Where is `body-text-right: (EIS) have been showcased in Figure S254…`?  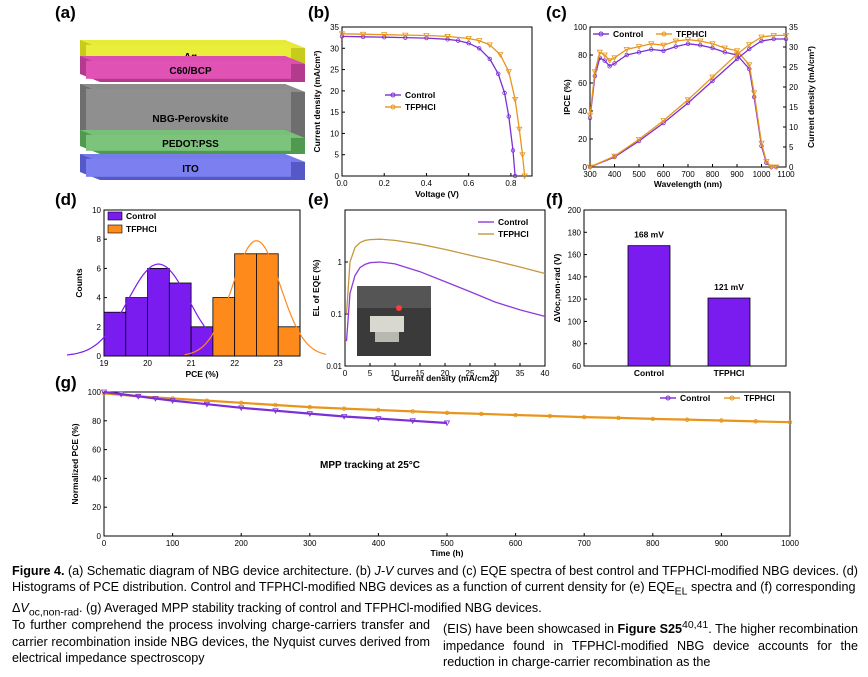 body-text-right: (EIS) have been showcased in Figure S254… is located at coordinates (650, 644).